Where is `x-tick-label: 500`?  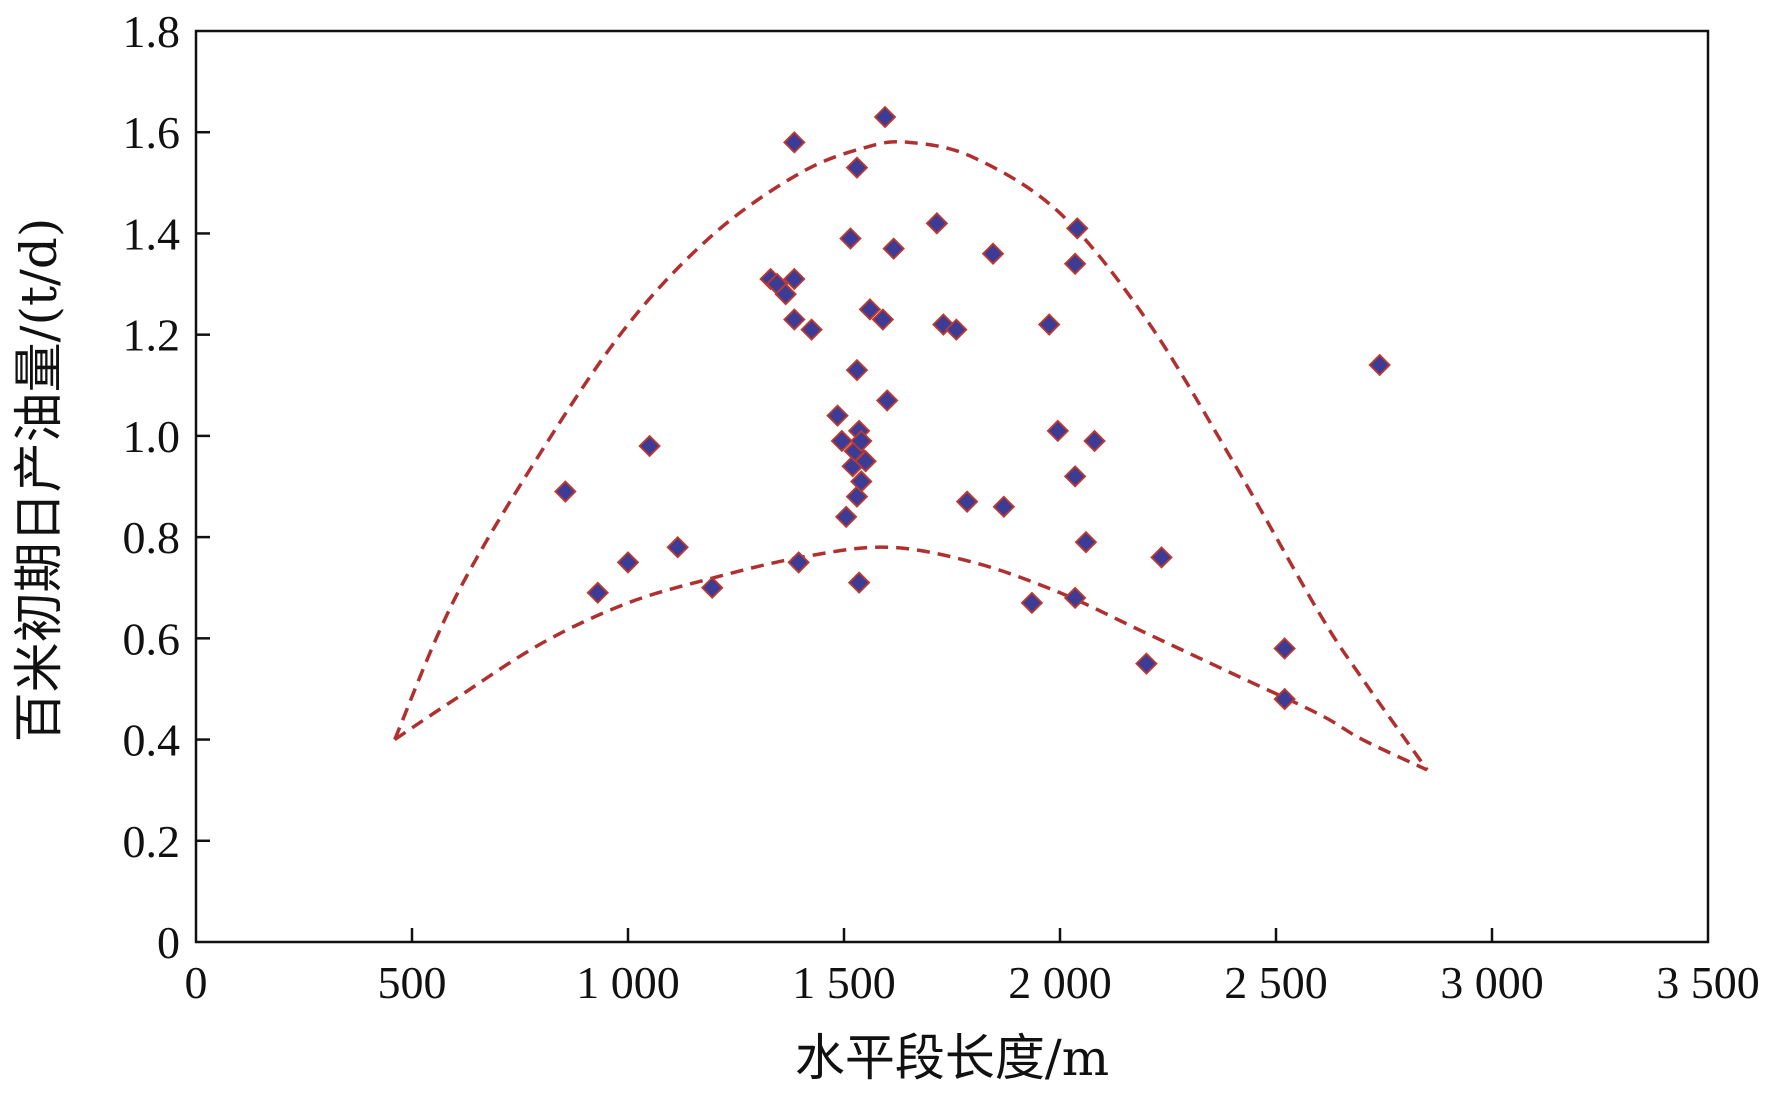 x-tick-label: 500 is located at coordinates (412, 982).